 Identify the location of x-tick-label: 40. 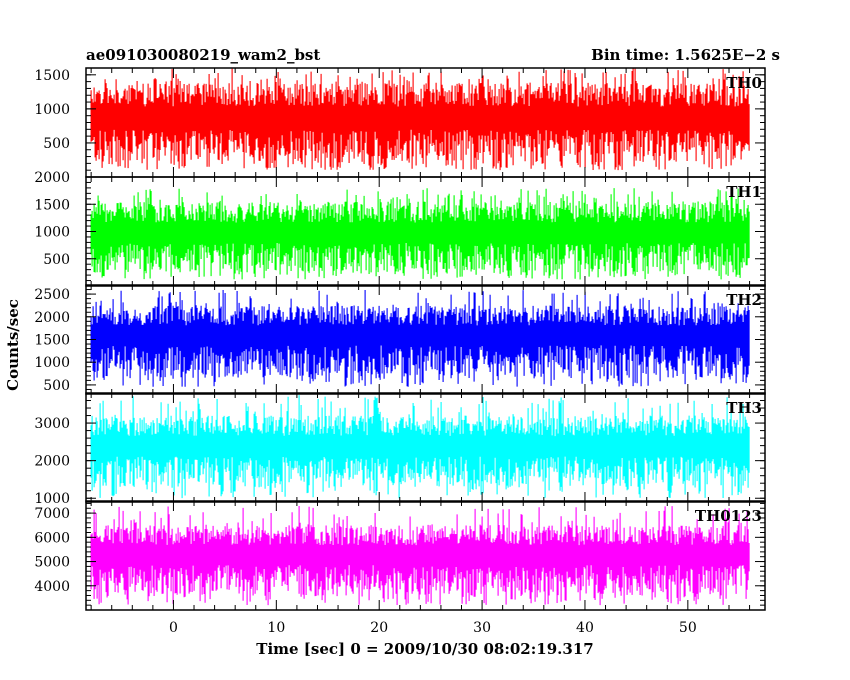
(585, 628).